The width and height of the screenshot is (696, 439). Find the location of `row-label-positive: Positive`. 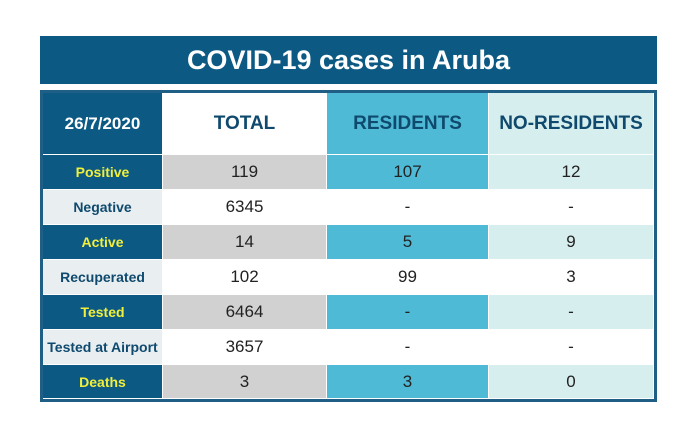

row-label-positive: Positive is located at coordinates (103, 172).